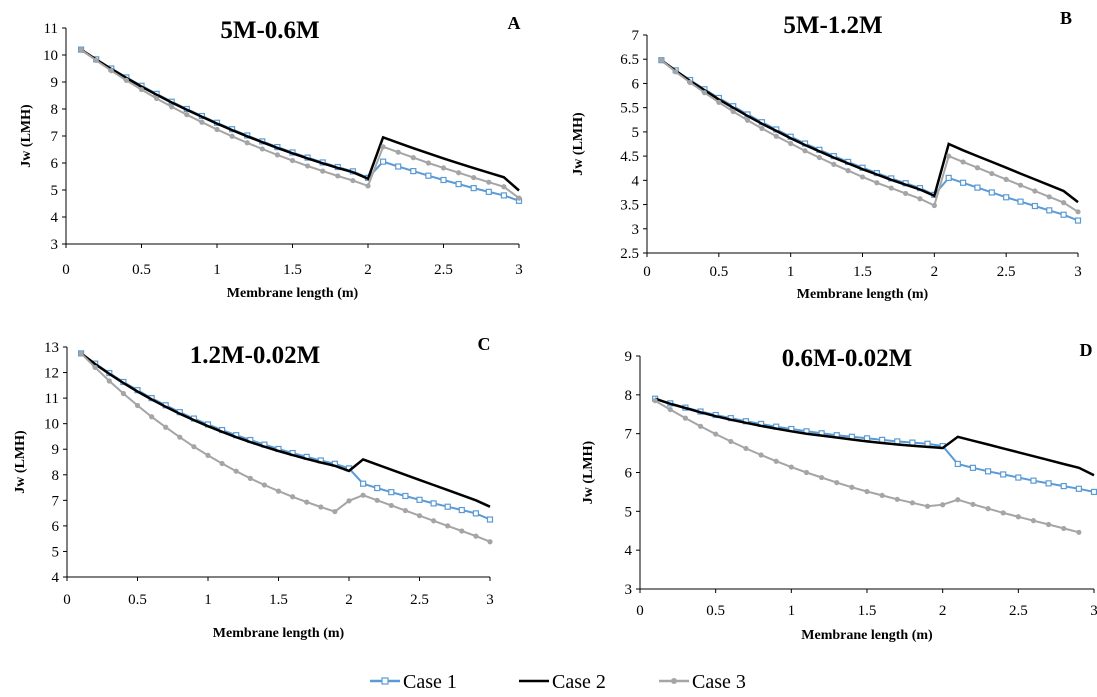 The image size is (1097, 697). Describe the element at coordinates (293, 293) in the screenshot. I see `x-axis-title: Membrane length (m)` at that location.